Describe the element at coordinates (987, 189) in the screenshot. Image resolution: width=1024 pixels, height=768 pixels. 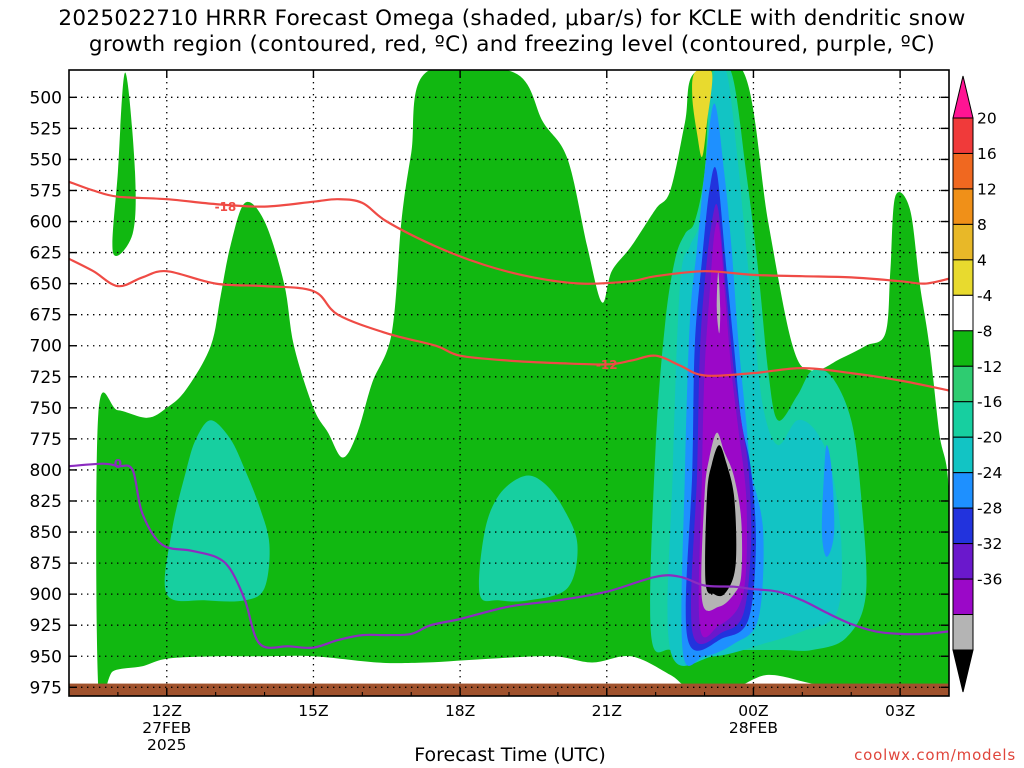
I see `colorbar-label-2: 12` at that location.